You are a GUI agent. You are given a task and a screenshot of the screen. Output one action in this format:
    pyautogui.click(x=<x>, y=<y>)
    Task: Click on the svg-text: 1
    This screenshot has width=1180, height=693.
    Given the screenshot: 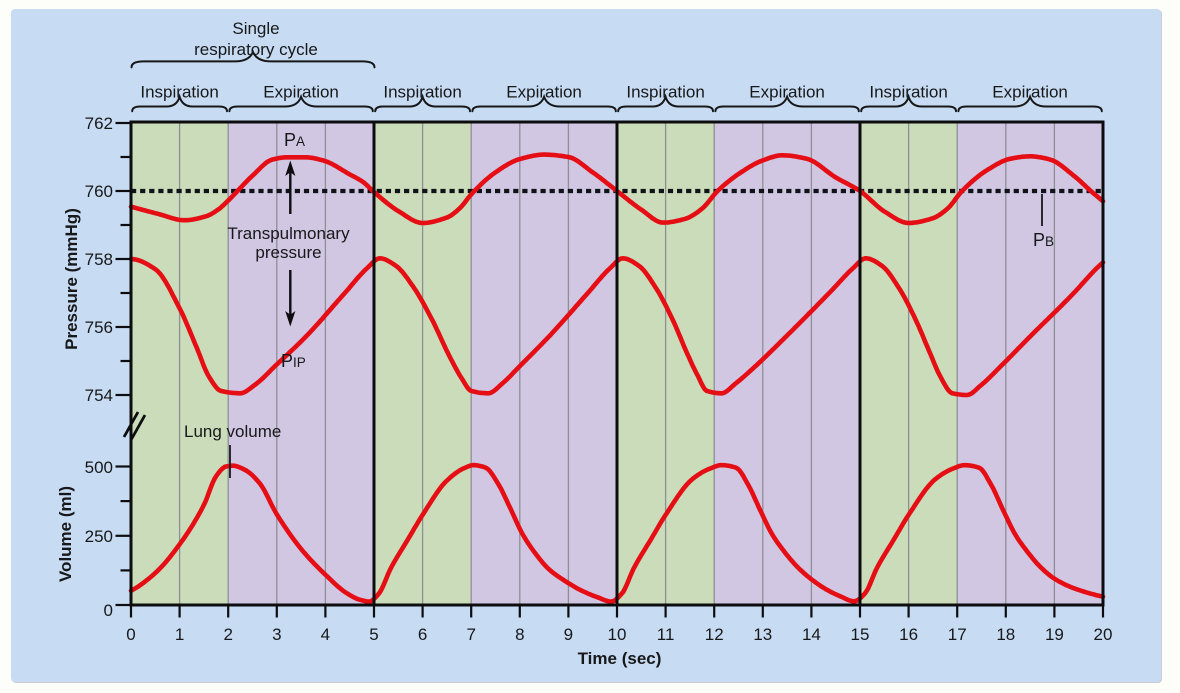 What is the action you would take?
    pyautogui.click(x=179, y=634)
    